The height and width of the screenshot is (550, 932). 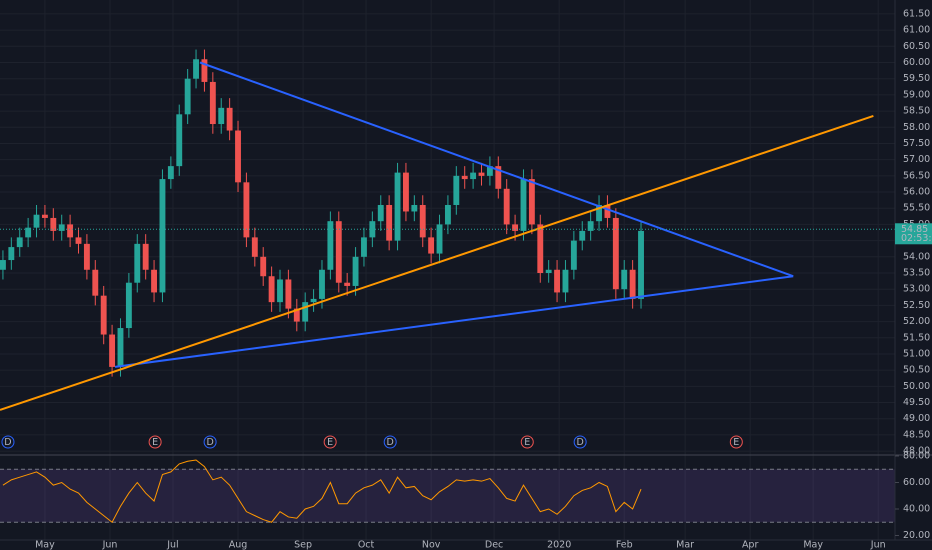 What do you see at coordinates (916, 434) in the screenshot?
I see `y-tick-label: 48.50` at bounding box center [916, 434].